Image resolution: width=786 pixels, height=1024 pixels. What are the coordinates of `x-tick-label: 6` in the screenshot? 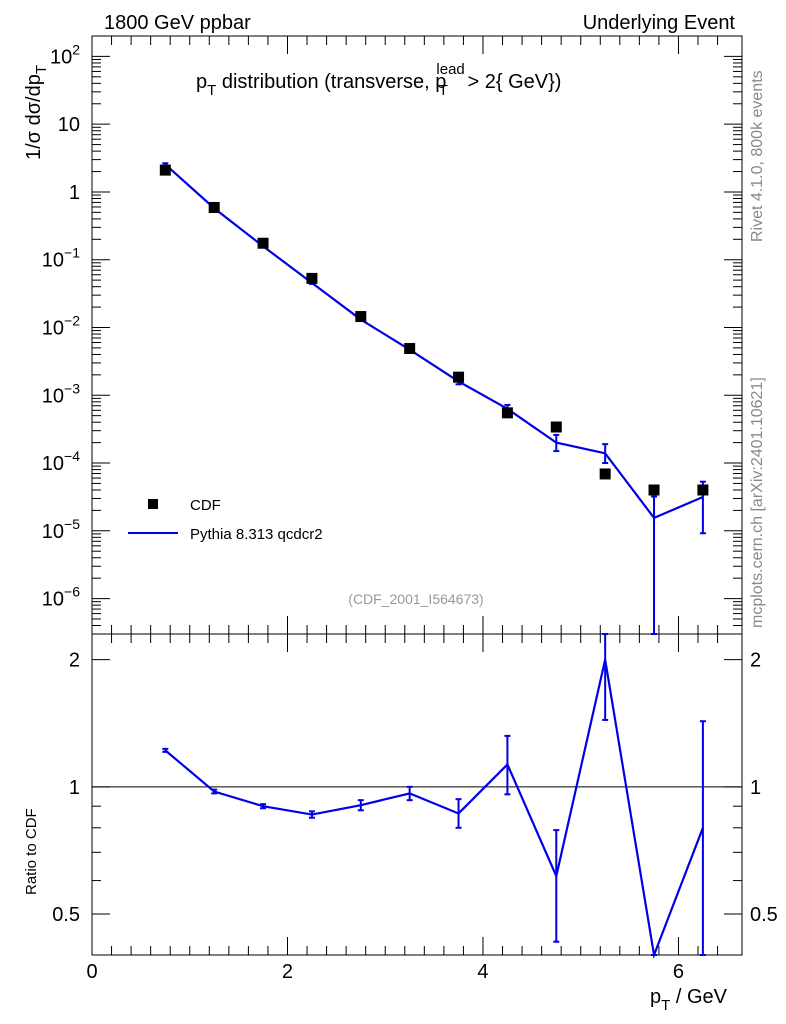 It's located at (678, 972).